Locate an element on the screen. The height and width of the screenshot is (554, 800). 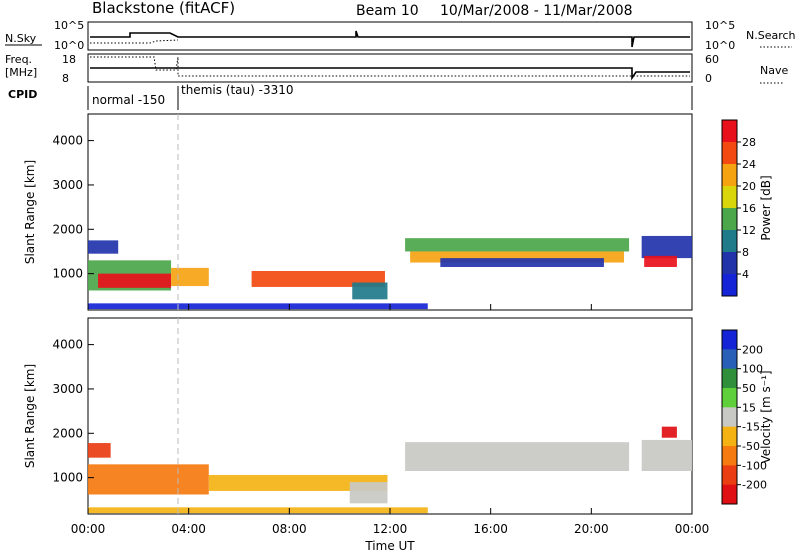
power-y-tick-label: 1000 is located at coordinates (67, 274).